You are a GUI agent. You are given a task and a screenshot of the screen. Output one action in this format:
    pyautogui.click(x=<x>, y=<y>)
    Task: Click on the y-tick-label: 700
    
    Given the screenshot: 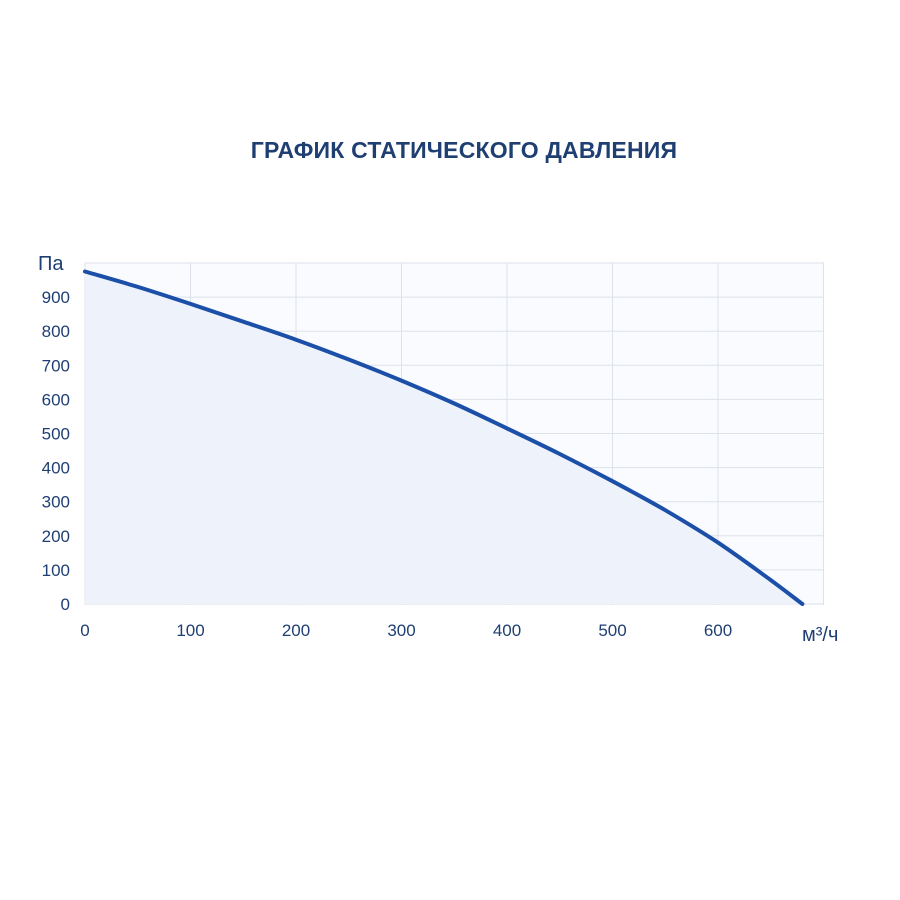 What is the action you would take?
    pyautogui.click(x=56, y=365)
    